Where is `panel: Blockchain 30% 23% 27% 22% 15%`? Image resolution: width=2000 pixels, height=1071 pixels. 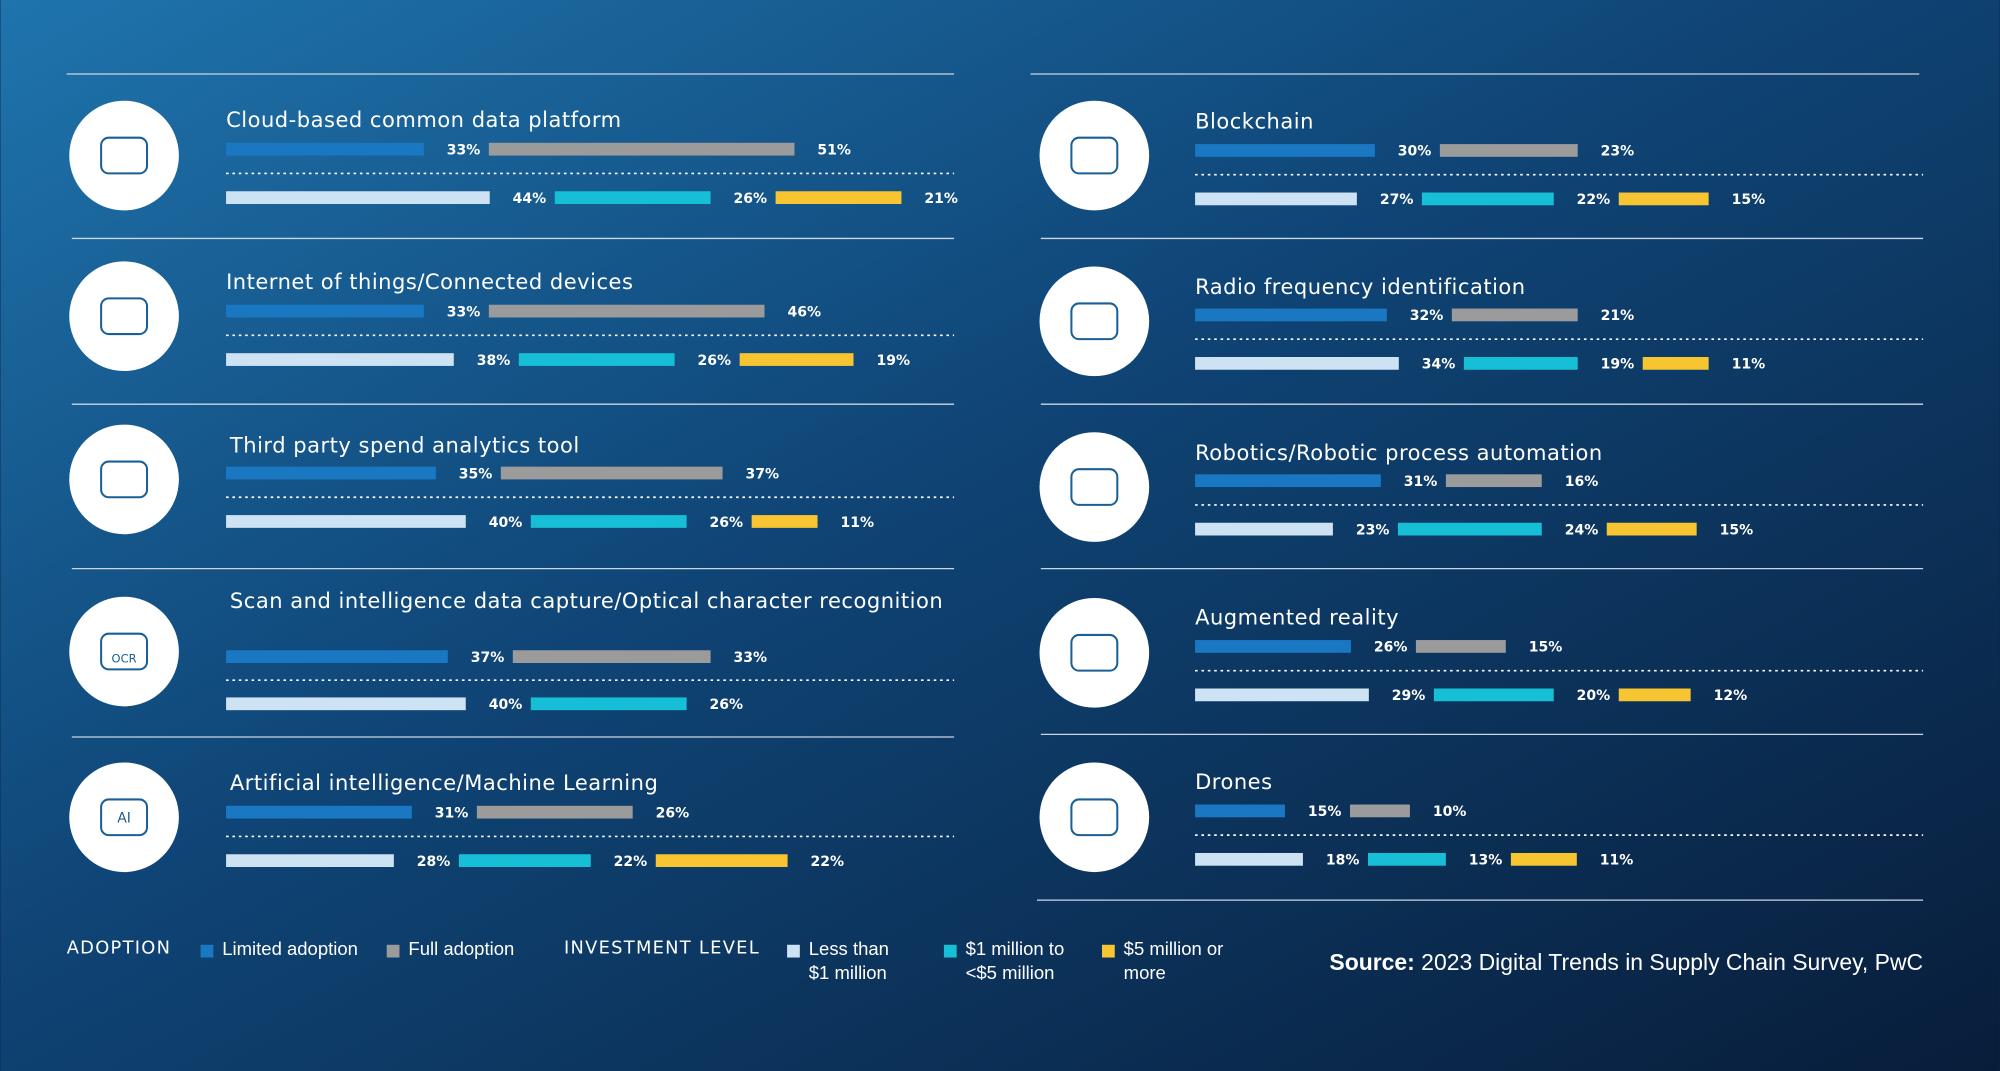
panel: Blockchain 30% 23% 27% 22% 15% is located at coordinates (1481, 155).